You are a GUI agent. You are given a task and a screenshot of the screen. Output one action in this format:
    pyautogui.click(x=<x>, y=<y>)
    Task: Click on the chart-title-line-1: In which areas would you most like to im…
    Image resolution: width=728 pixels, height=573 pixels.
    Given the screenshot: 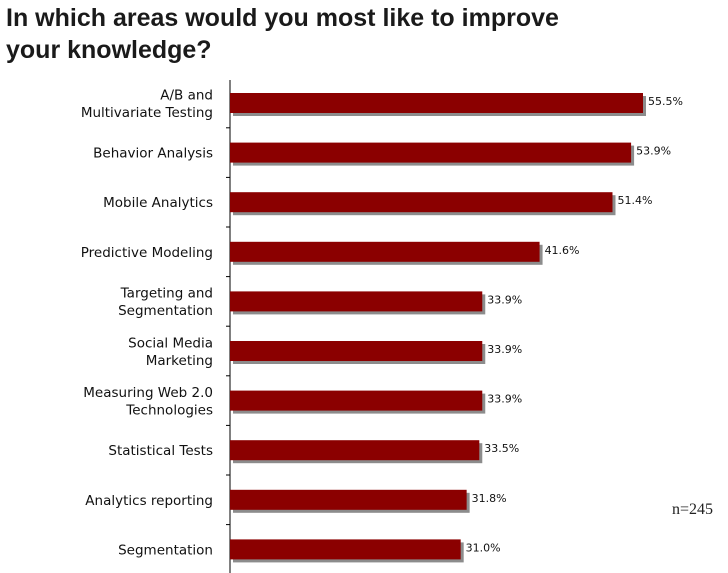 What is the action you would take?
    pyautogui.click(x=282, y=18)
    